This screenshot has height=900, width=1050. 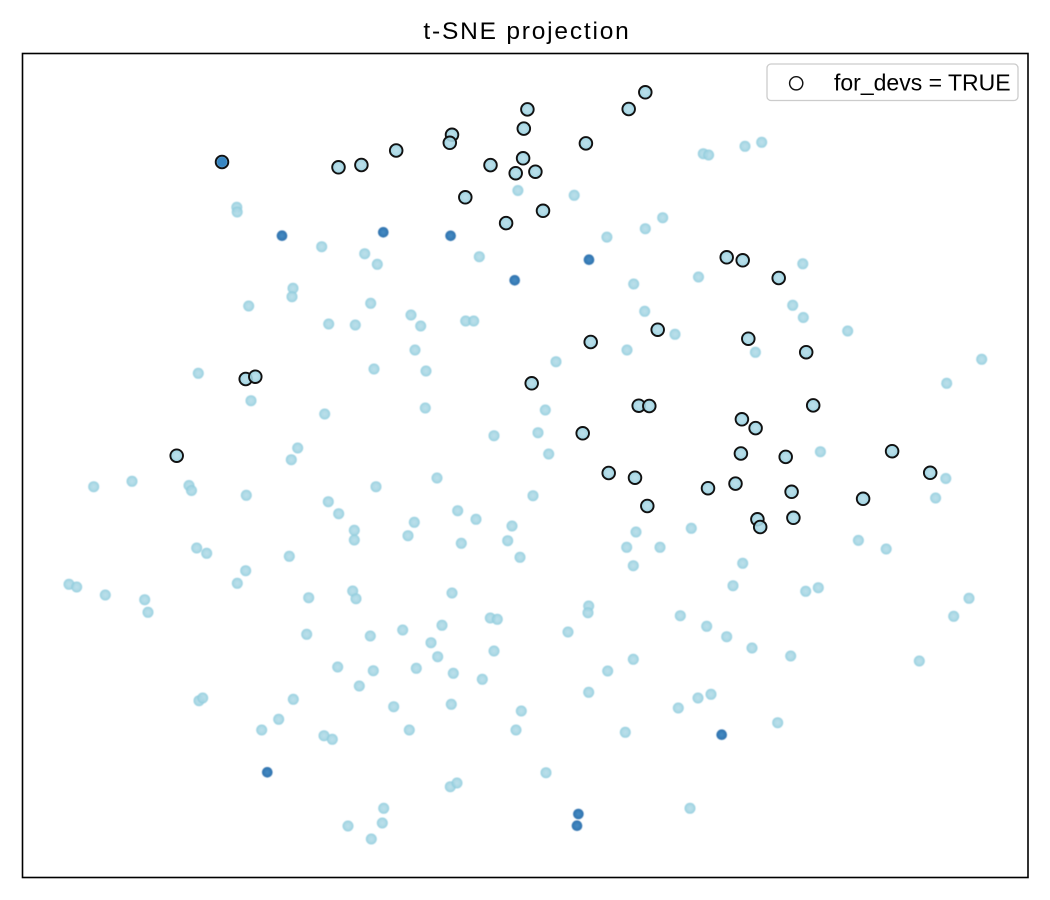 I want to click on svg-text: t-SNE projection, so click(x=526, y=31).